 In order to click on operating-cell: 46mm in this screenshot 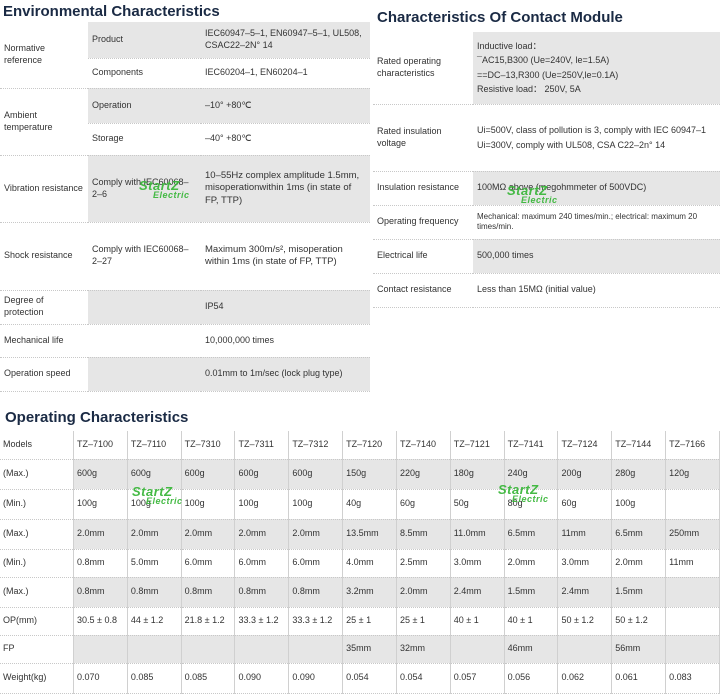, I will do `click(531, 649)`.